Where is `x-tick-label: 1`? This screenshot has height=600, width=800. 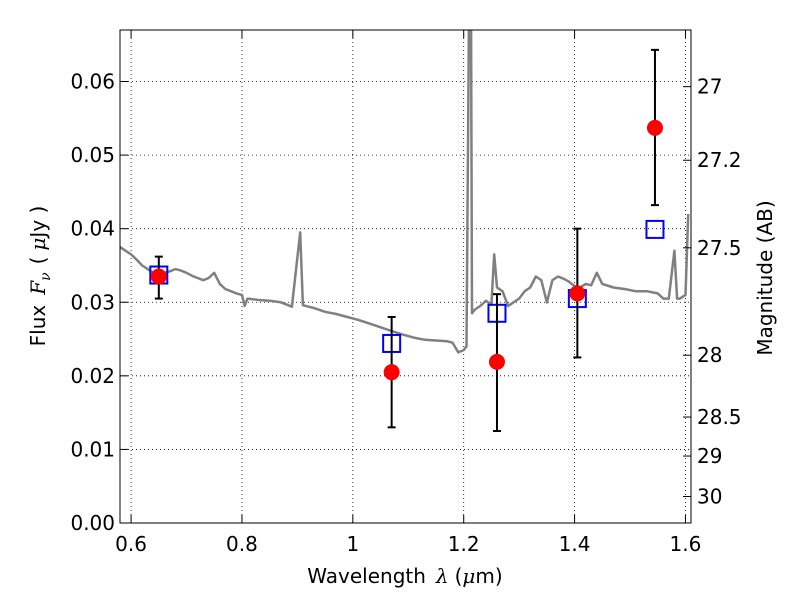
x-tick-label: 1 is located at coordinates (352, 544).